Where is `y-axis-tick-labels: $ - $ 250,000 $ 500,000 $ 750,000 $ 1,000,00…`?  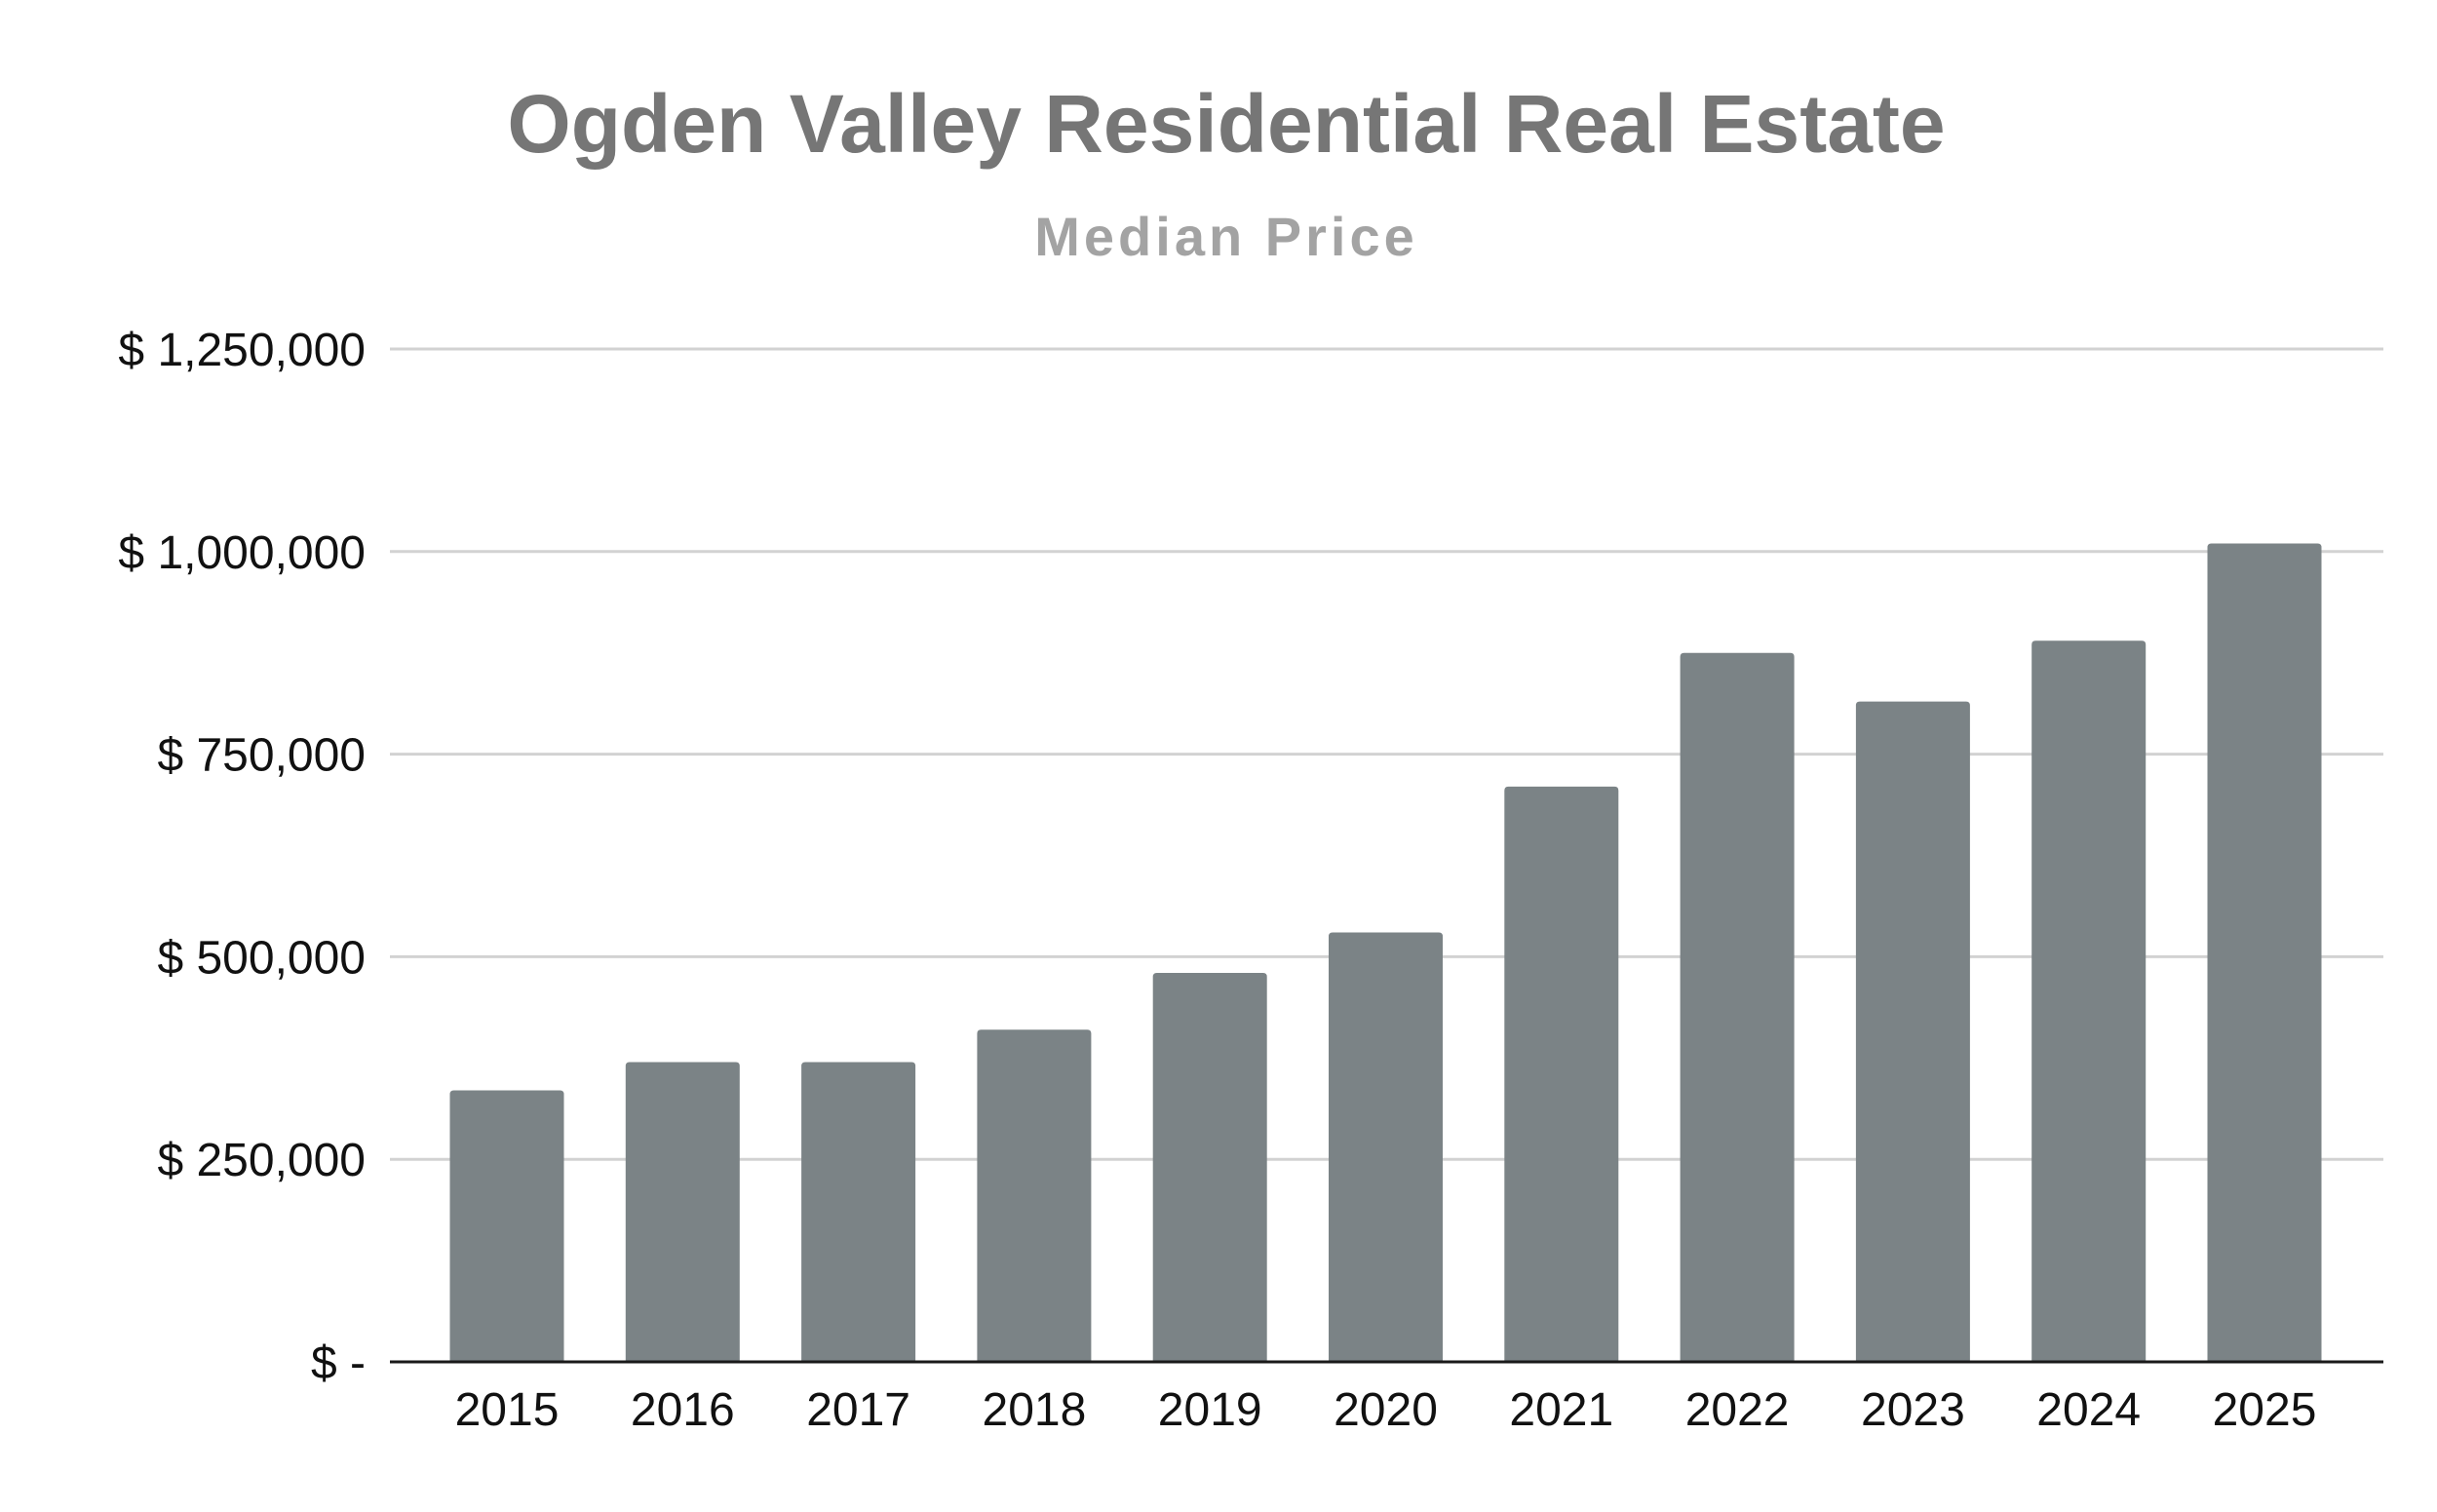
y-axis-tick-labels: $ - $ 250,000 $ 500,000 $ 750,000 $ 1,000,00… is located at coordinates (242, 857).